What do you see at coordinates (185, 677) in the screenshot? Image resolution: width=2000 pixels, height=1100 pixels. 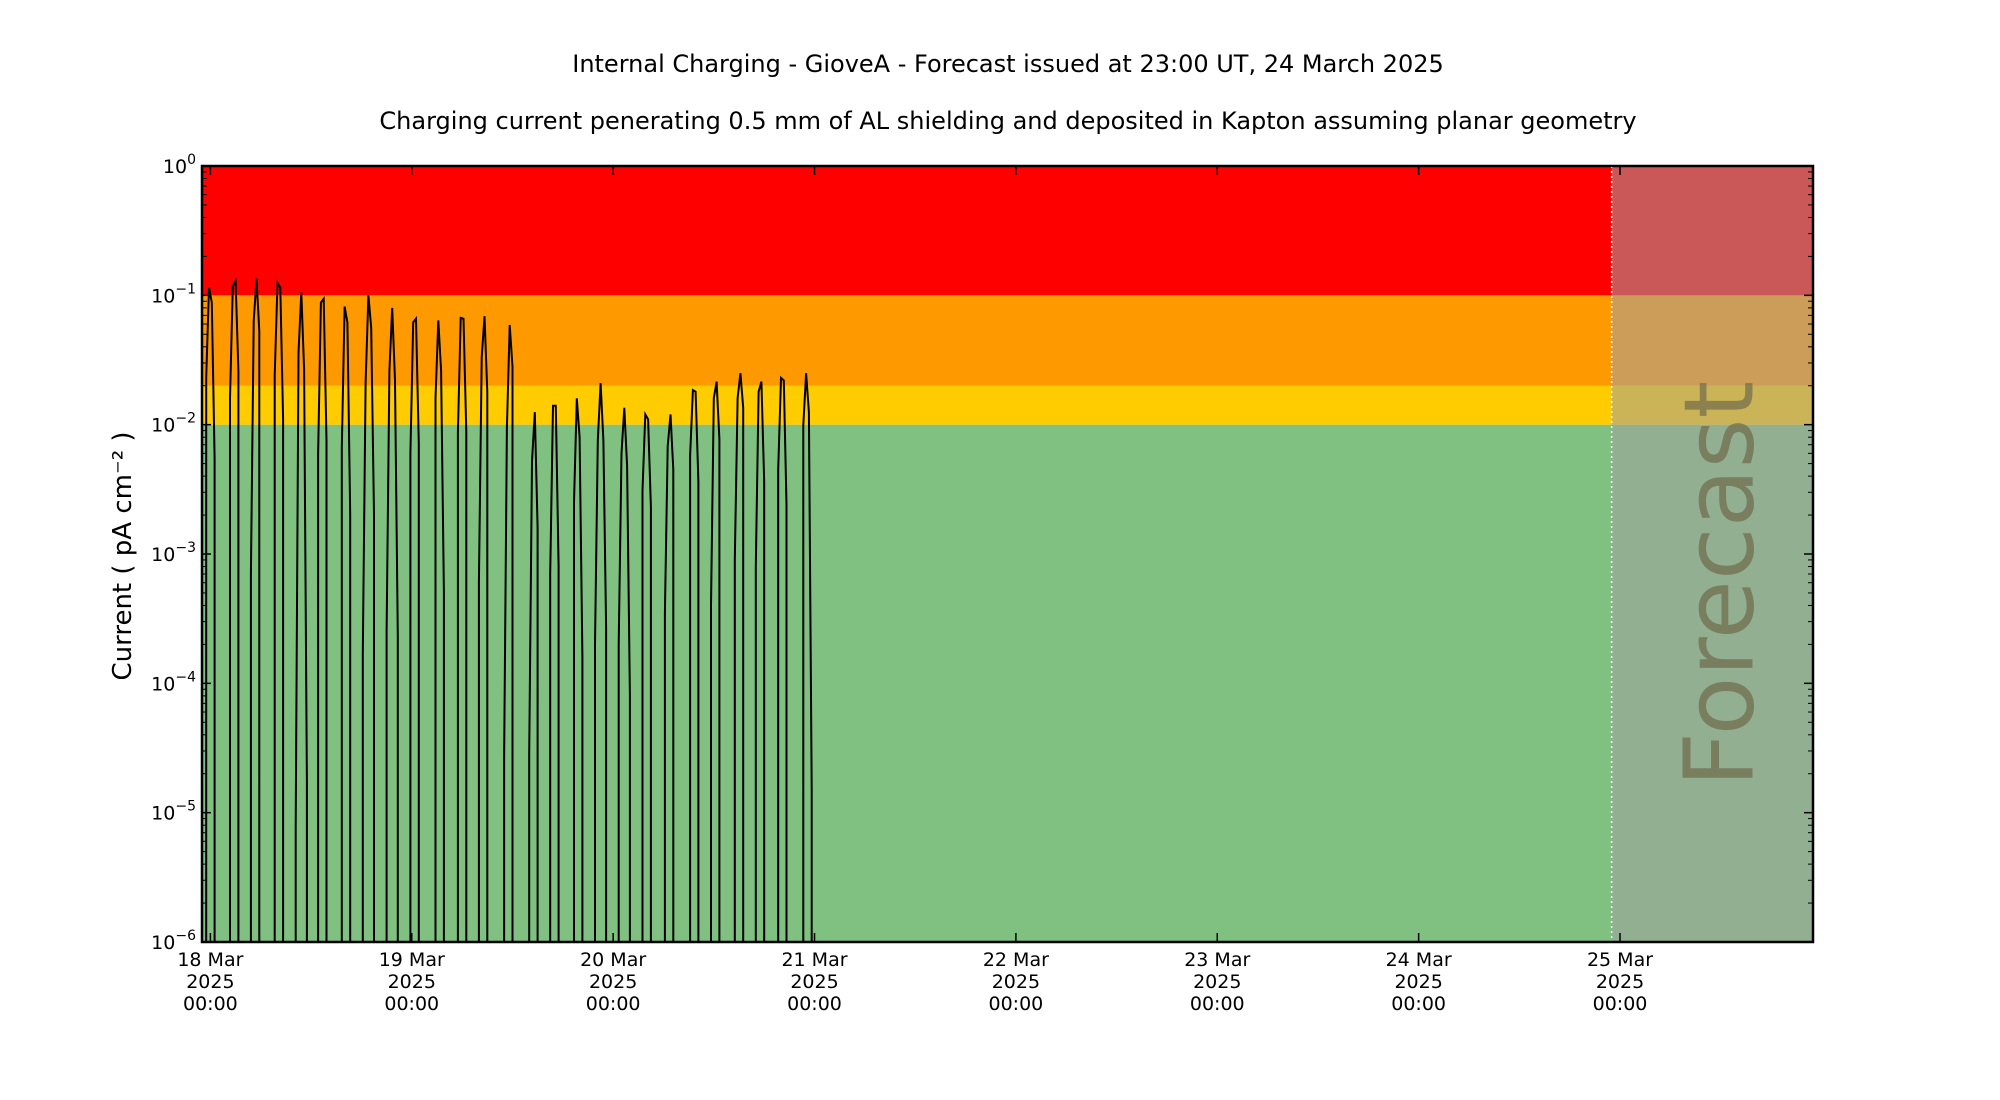 I see `y-tick-exponent: −4` at bounding box center [185, 677].